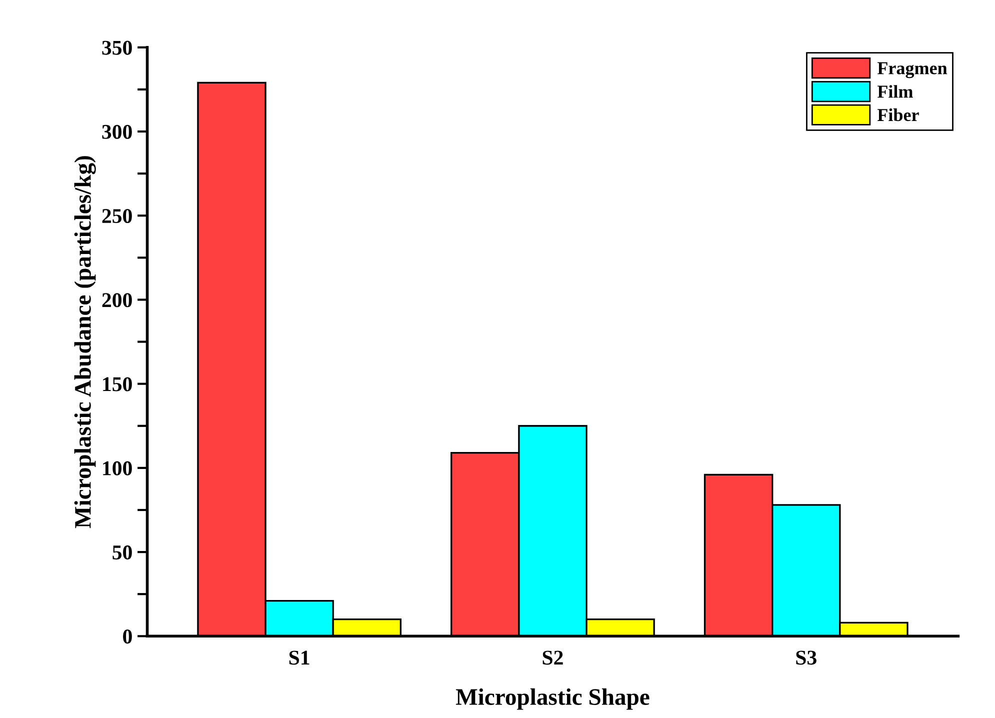 The height and width of the screenshot is (718, 995). What do you see at coordinates (85, 342) in the screenshot?
I see `y-axis-title: Microplastic Abudance (particles/kg)` at bounding box center [85, 342].